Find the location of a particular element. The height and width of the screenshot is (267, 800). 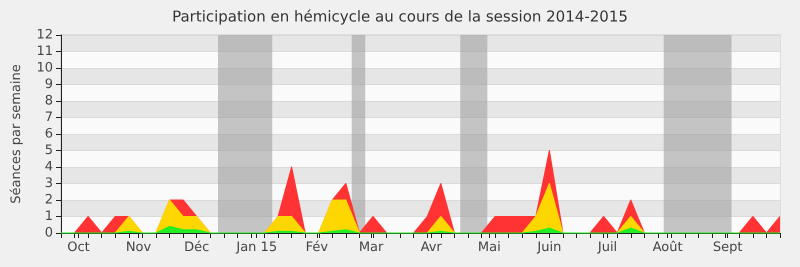

y-tick-label: 7 is located at coordinates (48, 117).